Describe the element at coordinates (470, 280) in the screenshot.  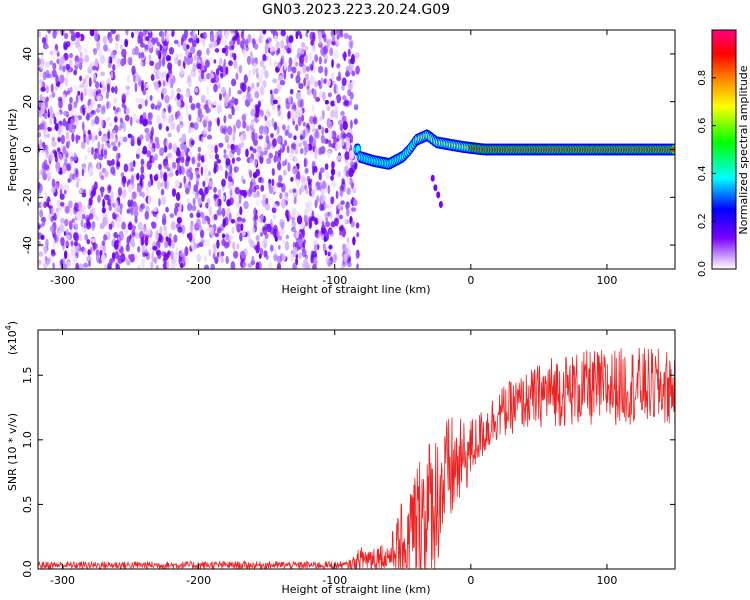
I see `x-tick-label: 0` at that location.